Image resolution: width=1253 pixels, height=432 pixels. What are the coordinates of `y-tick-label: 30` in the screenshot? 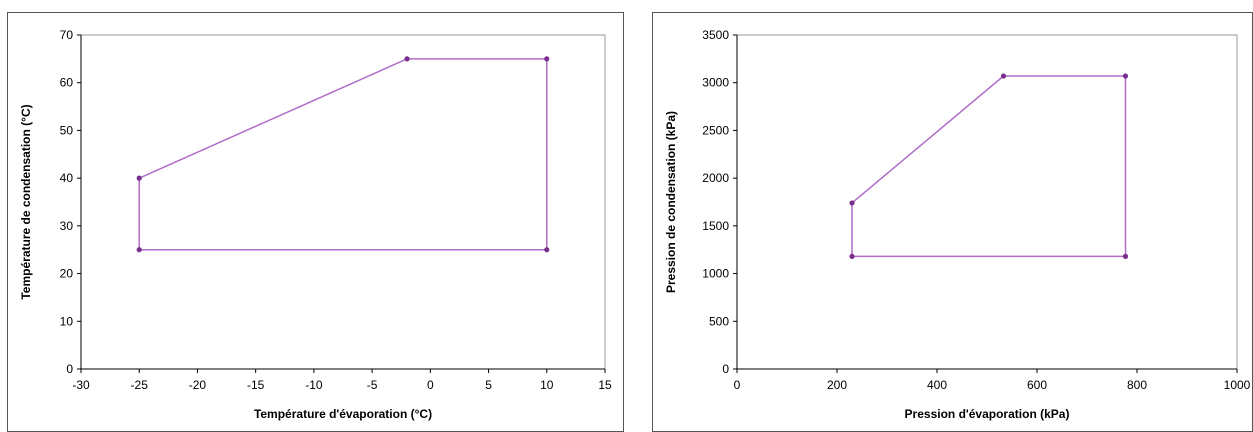 It's located at (67, 226).